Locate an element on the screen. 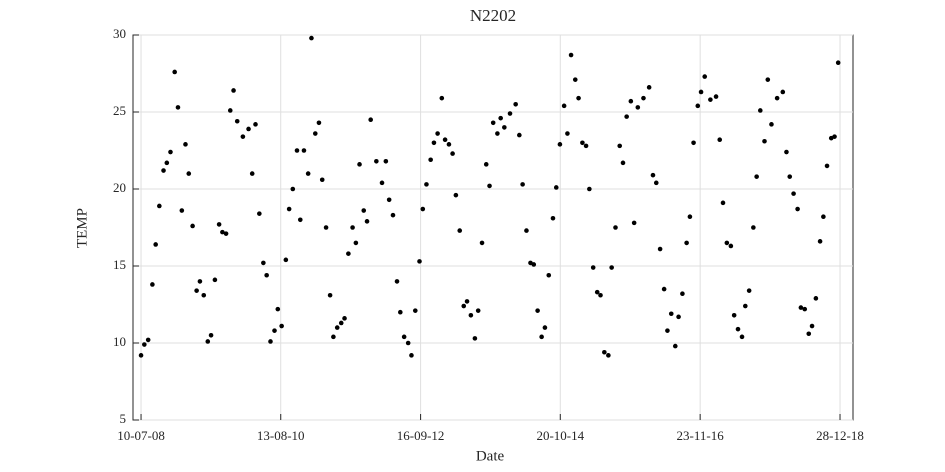  y-tick-label: 5 is located at coordinates (123, 418).